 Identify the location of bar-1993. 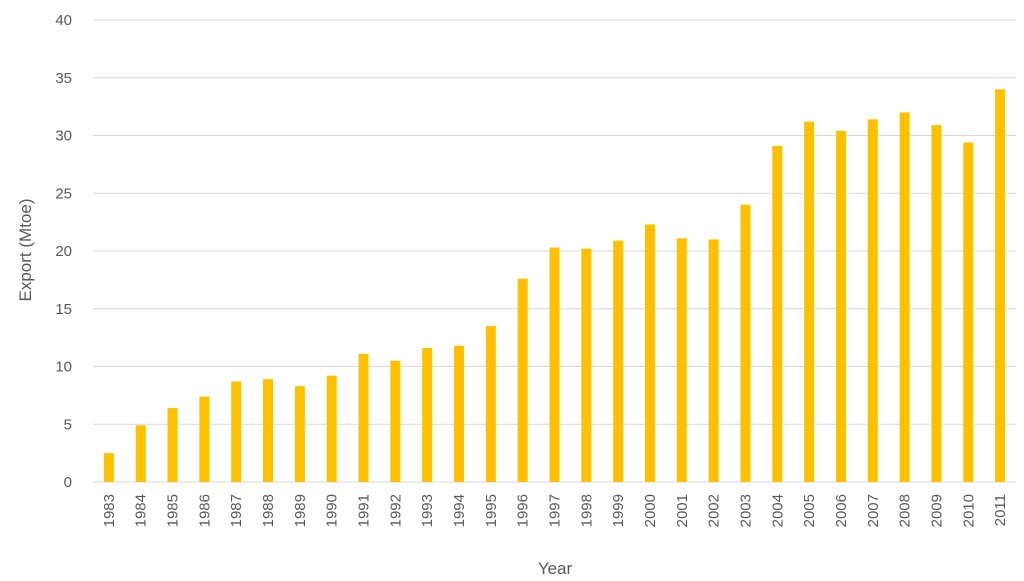
(427, 415).